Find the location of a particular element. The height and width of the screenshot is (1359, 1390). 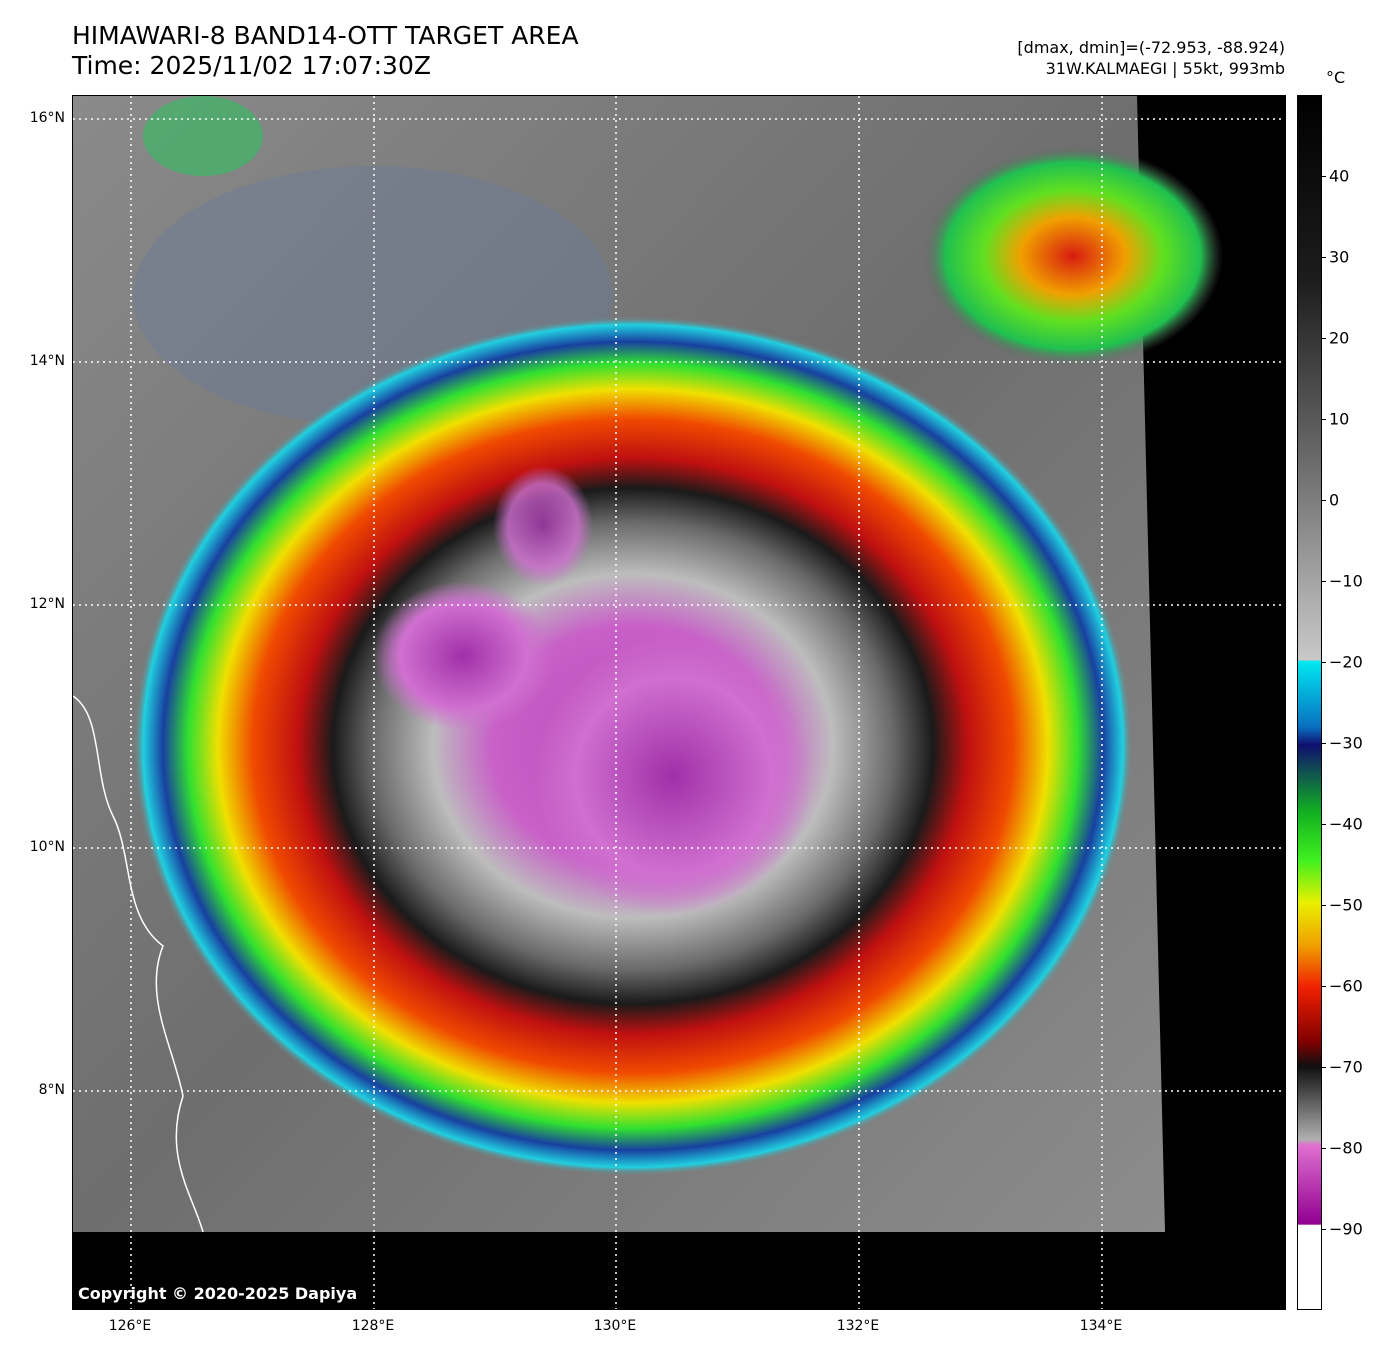

lon-label-130e: 130°E is located at coordinates (615, 1326).